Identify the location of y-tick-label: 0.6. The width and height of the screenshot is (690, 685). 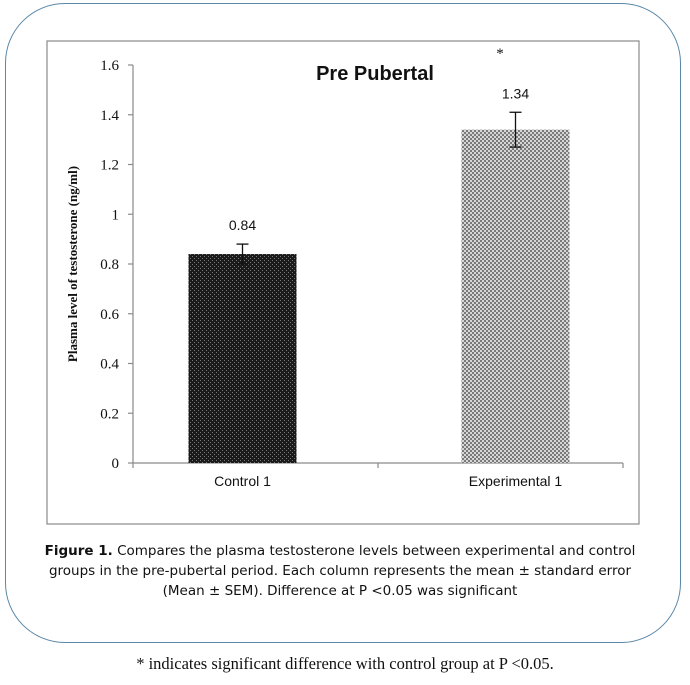
(109, 315).